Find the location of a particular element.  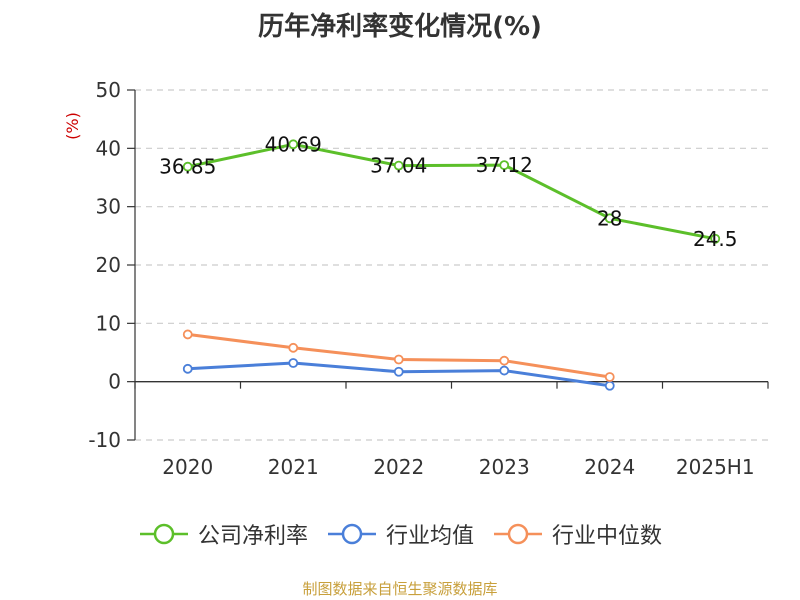

data-label: 37.04 is located at coordinates (398, 166).